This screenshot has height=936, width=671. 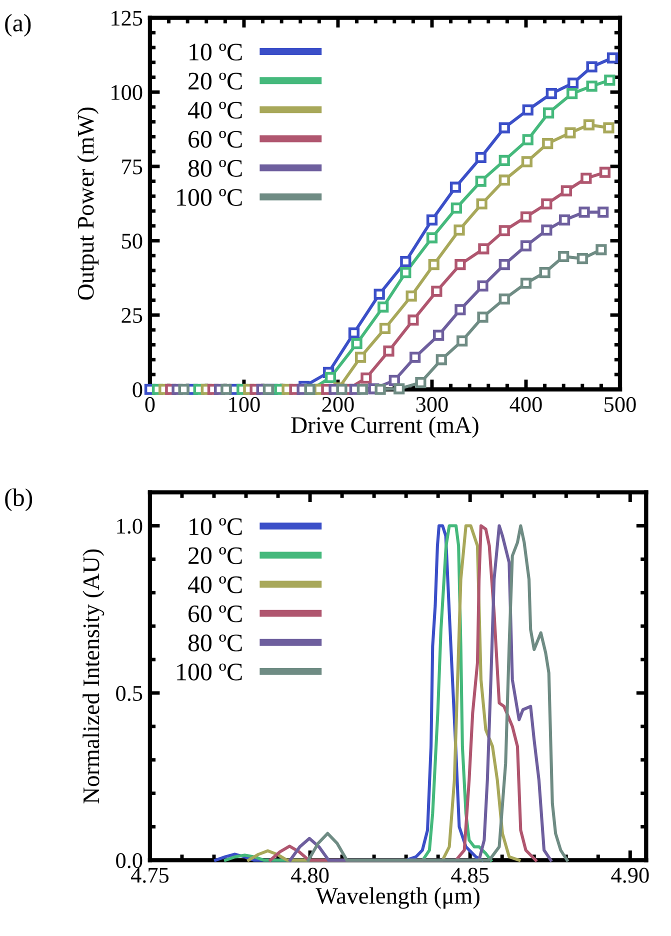 What do you see at coordinates (384, 427) in the screenshot?
I see `x-axis-title: Drive Current (mA)` at bounding box center [384, 427].